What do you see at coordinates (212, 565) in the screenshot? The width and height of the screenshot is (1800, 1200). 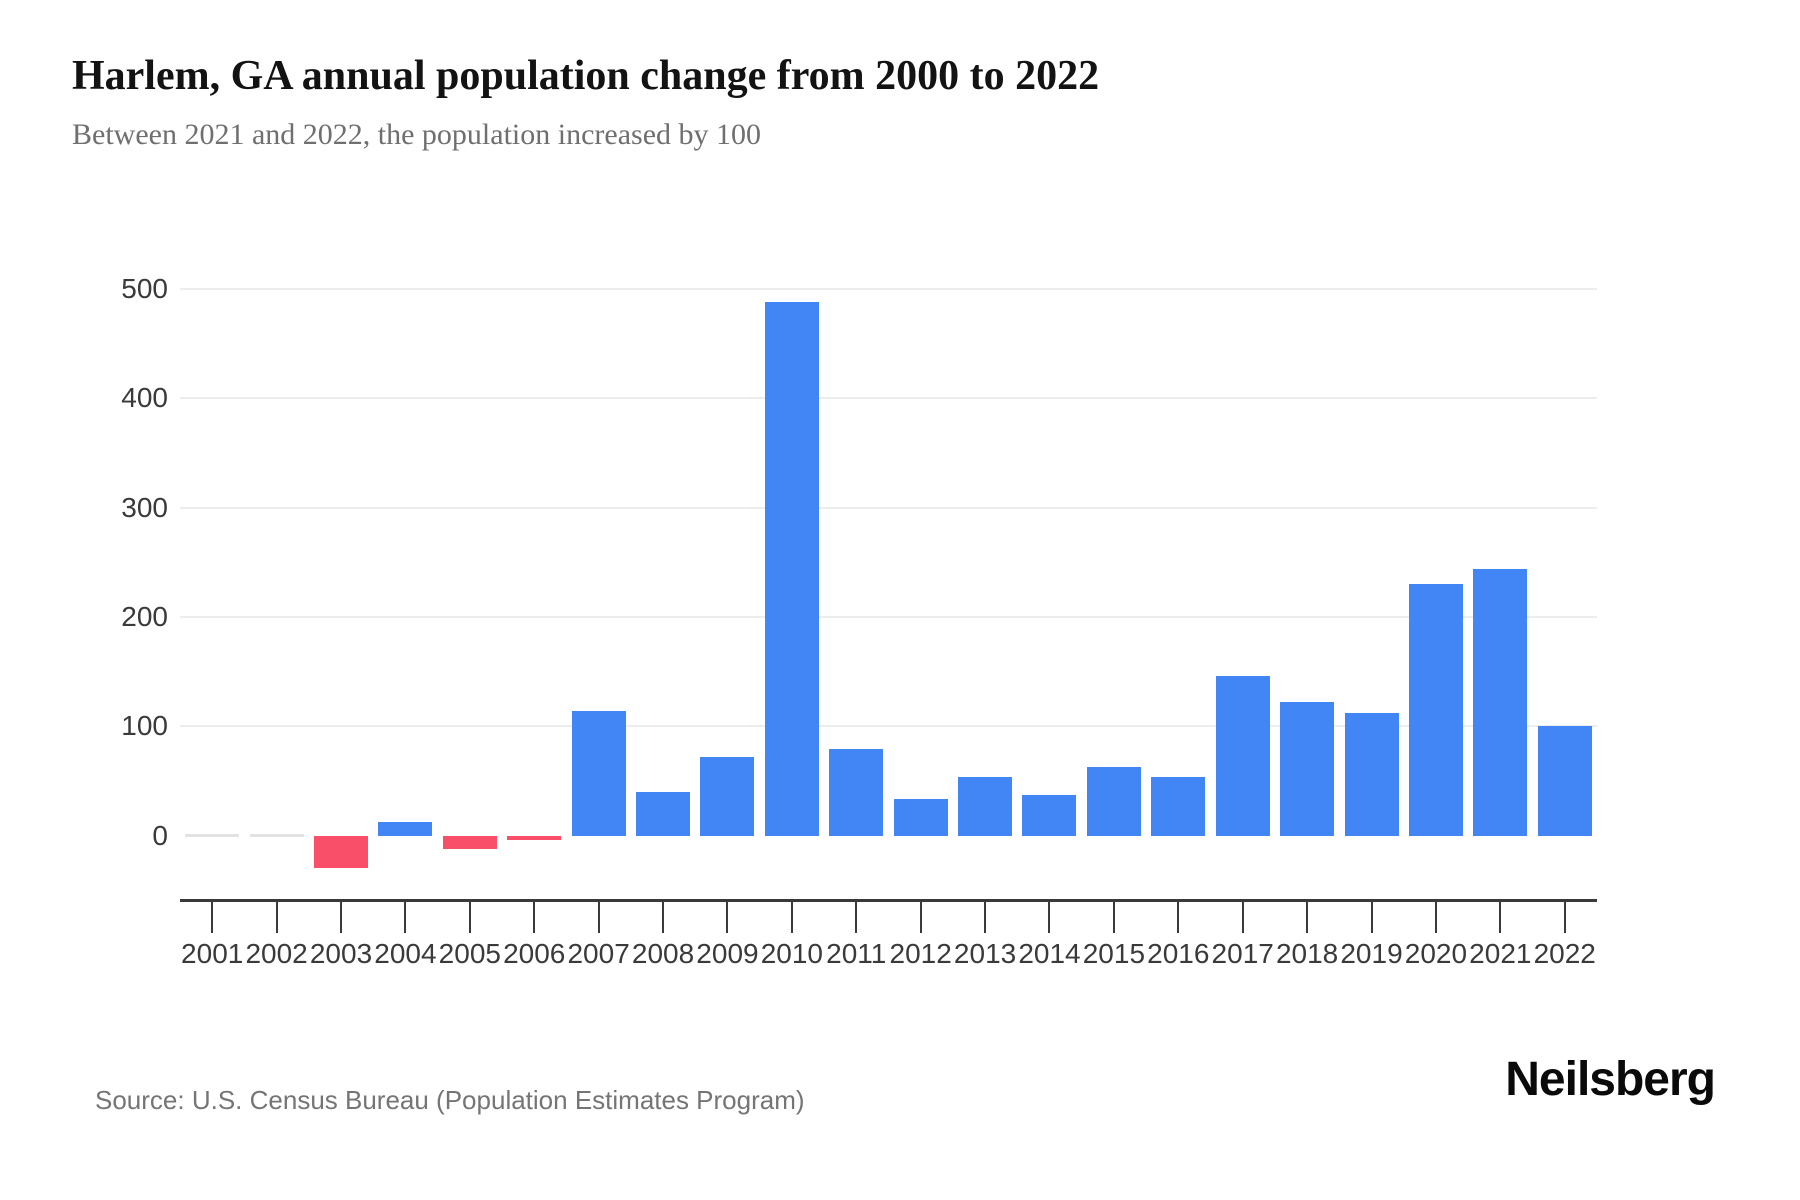 I see `bar-slot-2001` at bounding box center [212, 565].